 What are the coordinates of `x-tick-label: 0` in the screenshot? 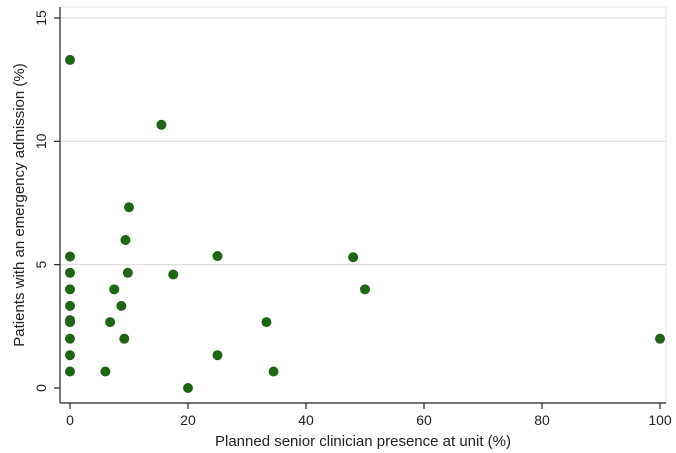 It's located at (70, 420).